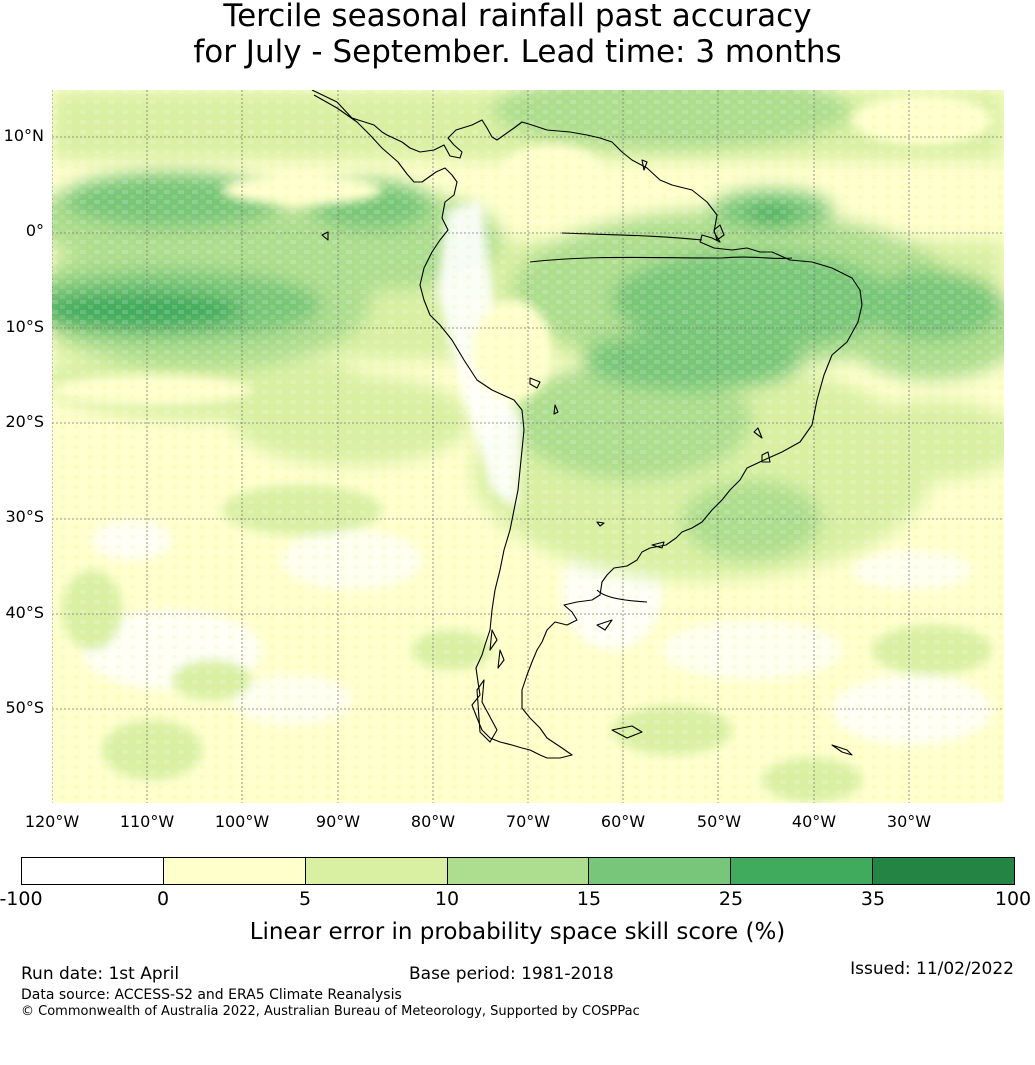  I want to click on lon-label-40w: 40°W, so click(814, 821).